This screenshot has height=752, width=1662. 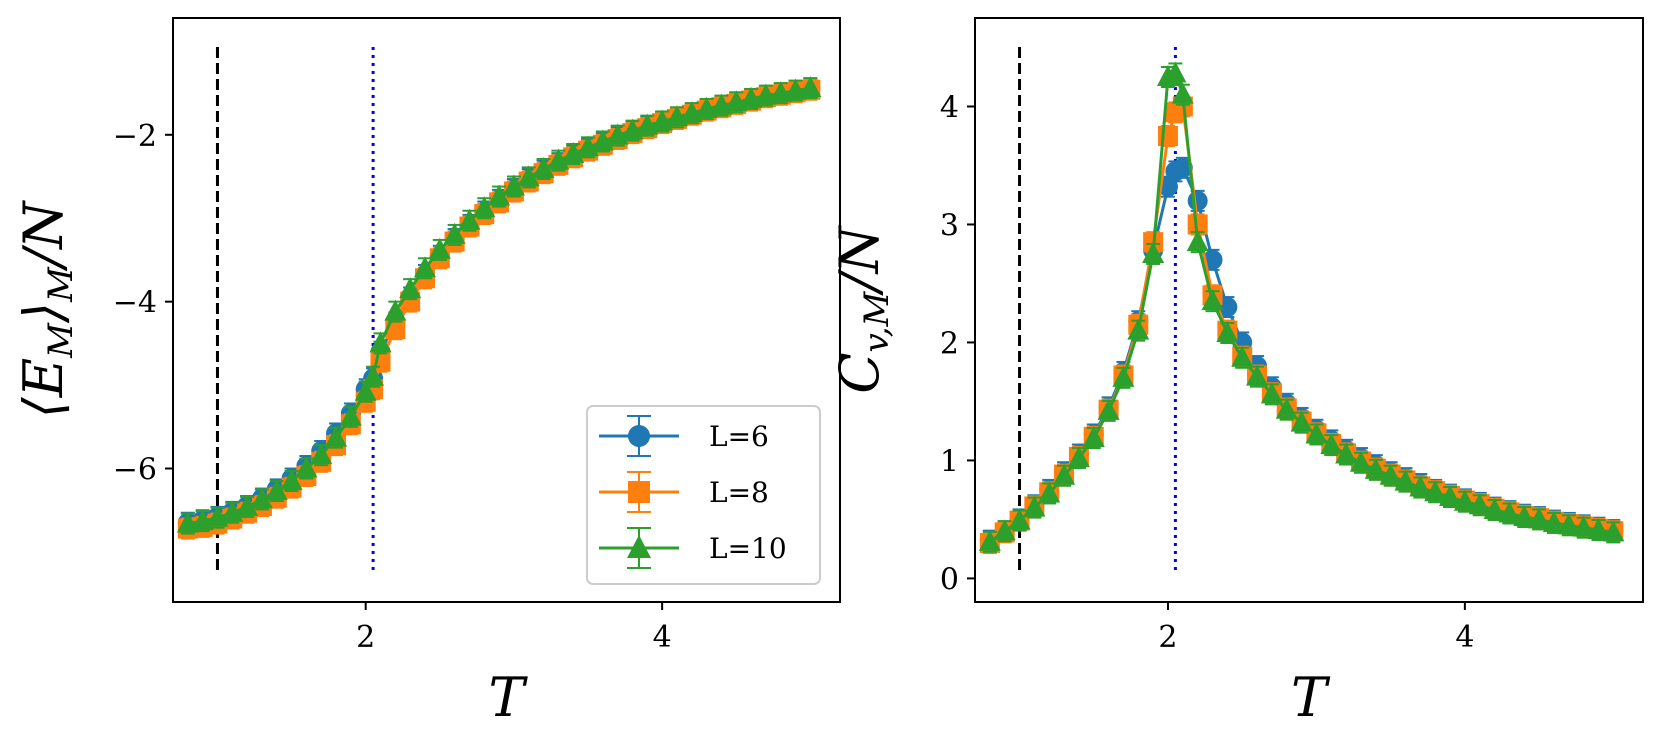 What do you see at coordinates (949, 343) in the screenshot?
I see `y-tick-label: 2` at bounding box center [949, 343].